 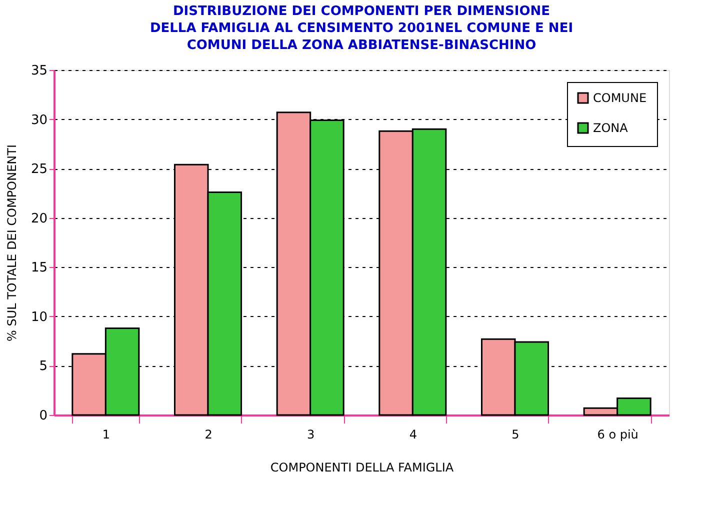 What do you see at coordinates (611, 128) in the screenshot?
I see `legend-label: ZONA` at bounding box center [611, 128].